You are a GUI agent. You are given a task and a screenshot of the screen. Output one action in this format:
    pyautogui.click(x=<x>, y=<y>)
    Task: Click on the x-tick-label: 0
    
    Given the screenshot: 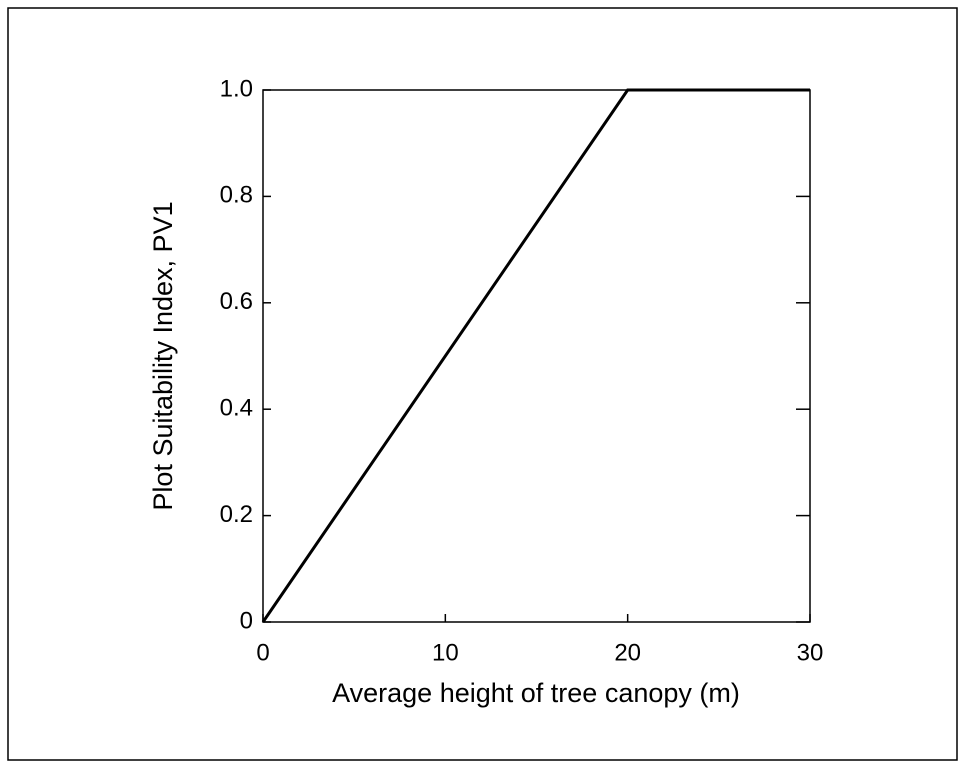 What is the action you would take?
    pyautogui.click(x=262, y=652)
    